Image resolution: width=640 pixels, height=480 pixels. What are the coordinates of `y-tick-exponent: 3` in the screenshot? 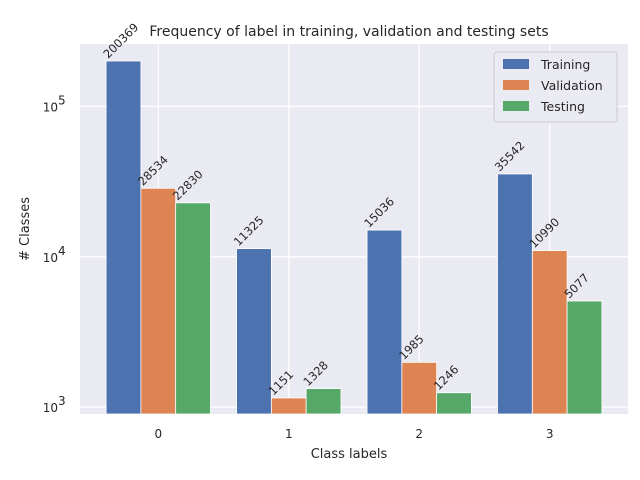 It's located at (62, 401).